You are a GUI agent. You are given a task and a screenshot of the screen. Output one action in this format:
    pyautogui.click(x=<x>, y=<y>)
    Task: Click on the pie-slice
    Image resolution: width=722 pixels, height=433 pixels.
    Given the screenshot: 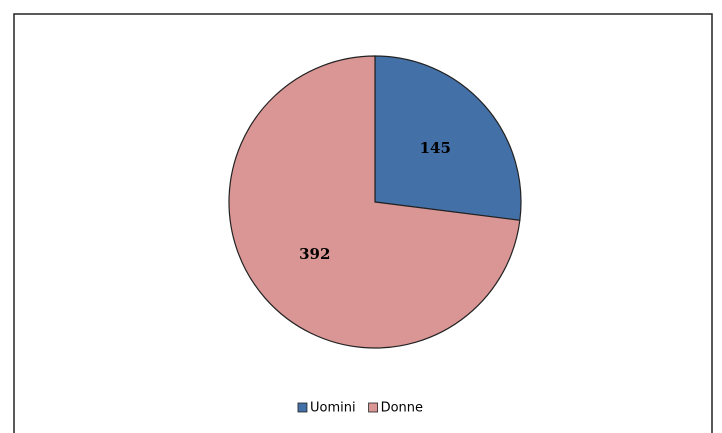 What is the action you would take?
    pyautogui.click(x=448, y=138)
    